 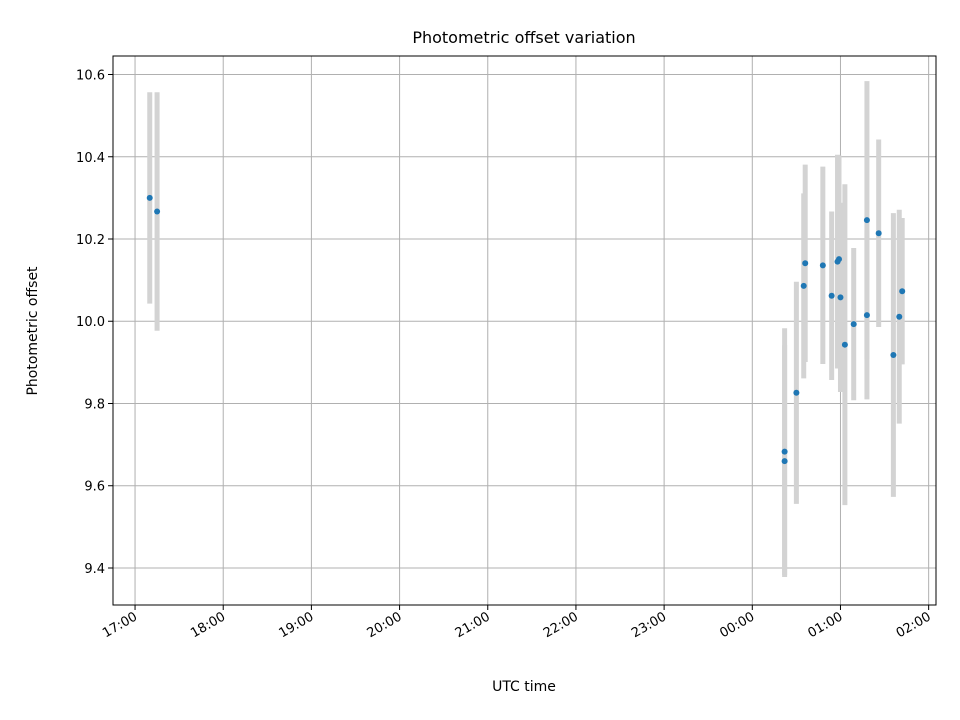 What do you see at coordinates (90, 76) in the screenshot?
I see `y-tick-label: 10.6` at bounding box center [90, 76].